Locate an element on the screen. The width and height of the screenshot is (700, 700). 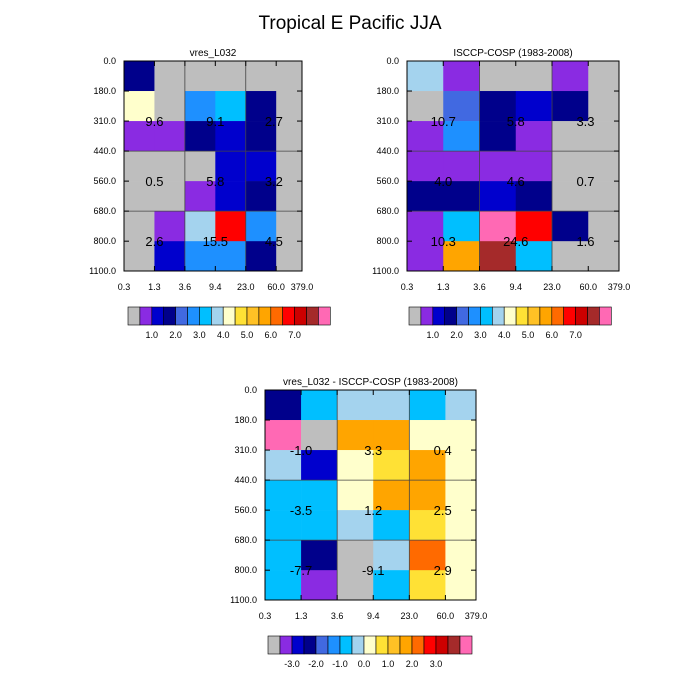
block-total-label: 4.0 is located at coordinates (443, 181).